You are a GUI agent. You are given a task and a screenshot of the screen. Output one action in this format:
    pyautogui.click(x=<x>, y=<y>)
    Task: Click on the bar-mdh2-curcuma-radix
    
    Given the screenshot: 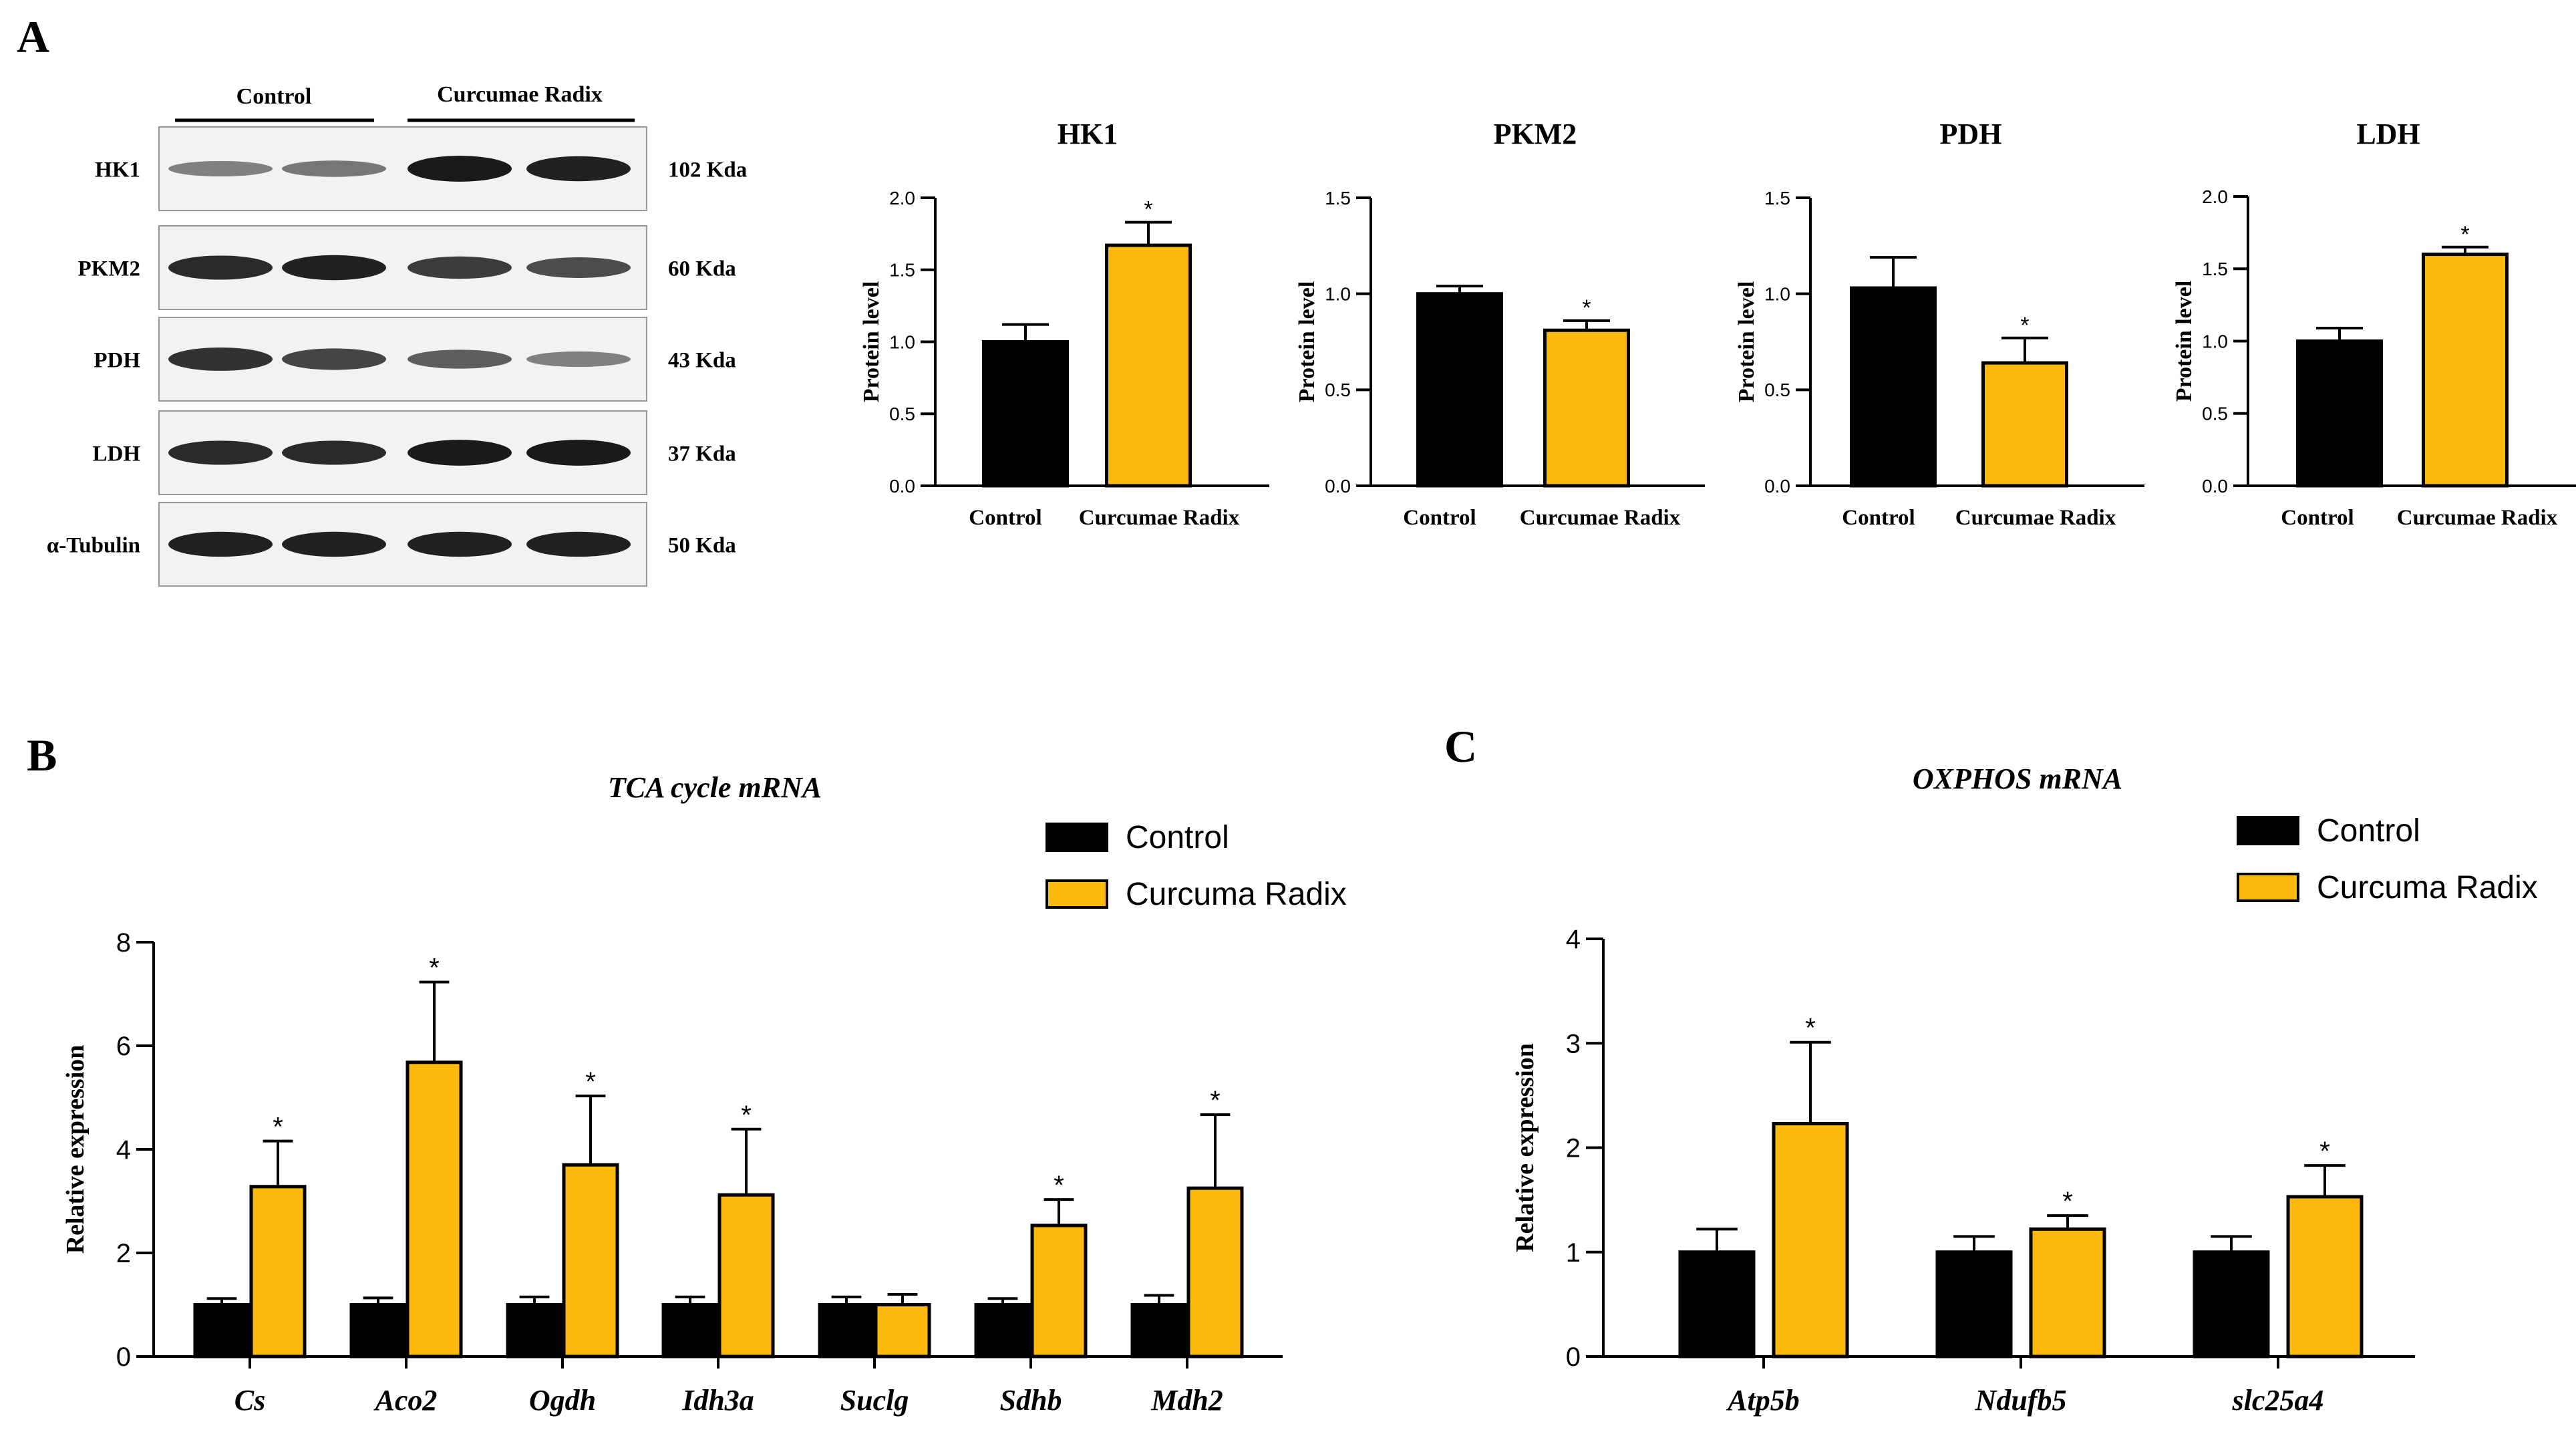 What is the action you would take?
    pyautogui.click(x=1215, y=1272)
    